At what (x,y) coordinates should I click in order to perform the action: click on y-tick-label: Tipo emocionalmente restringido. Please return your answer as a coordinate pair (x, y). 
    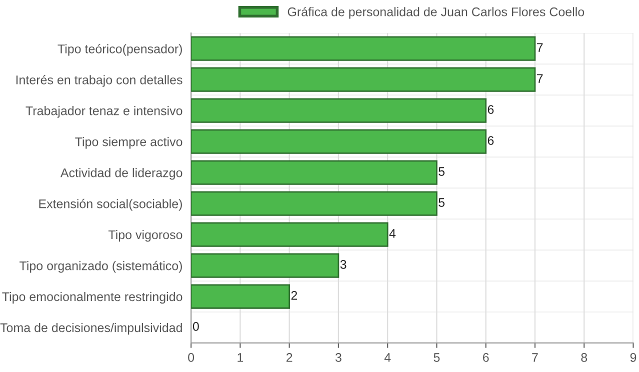
    Looking at the image, I should click on (92, 298).